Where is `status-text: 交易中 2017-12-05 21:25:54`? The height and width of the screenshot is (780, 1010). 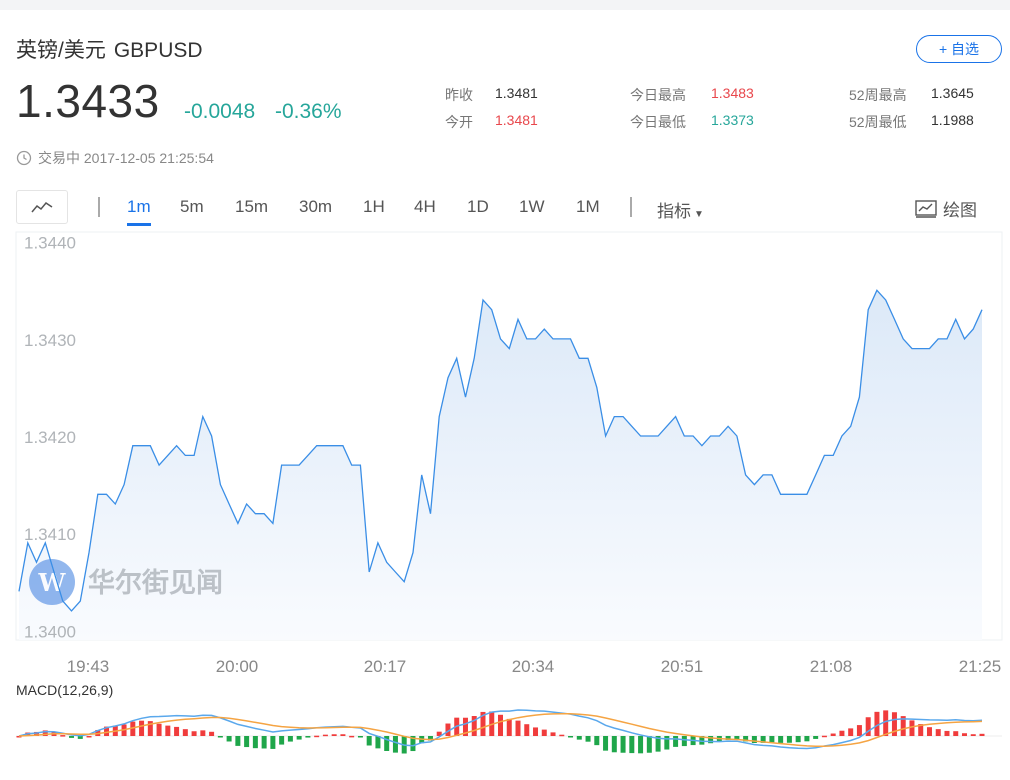 status-text: 交易中 2017-12-05 21:25:54 is located at coordinates (126, 158).